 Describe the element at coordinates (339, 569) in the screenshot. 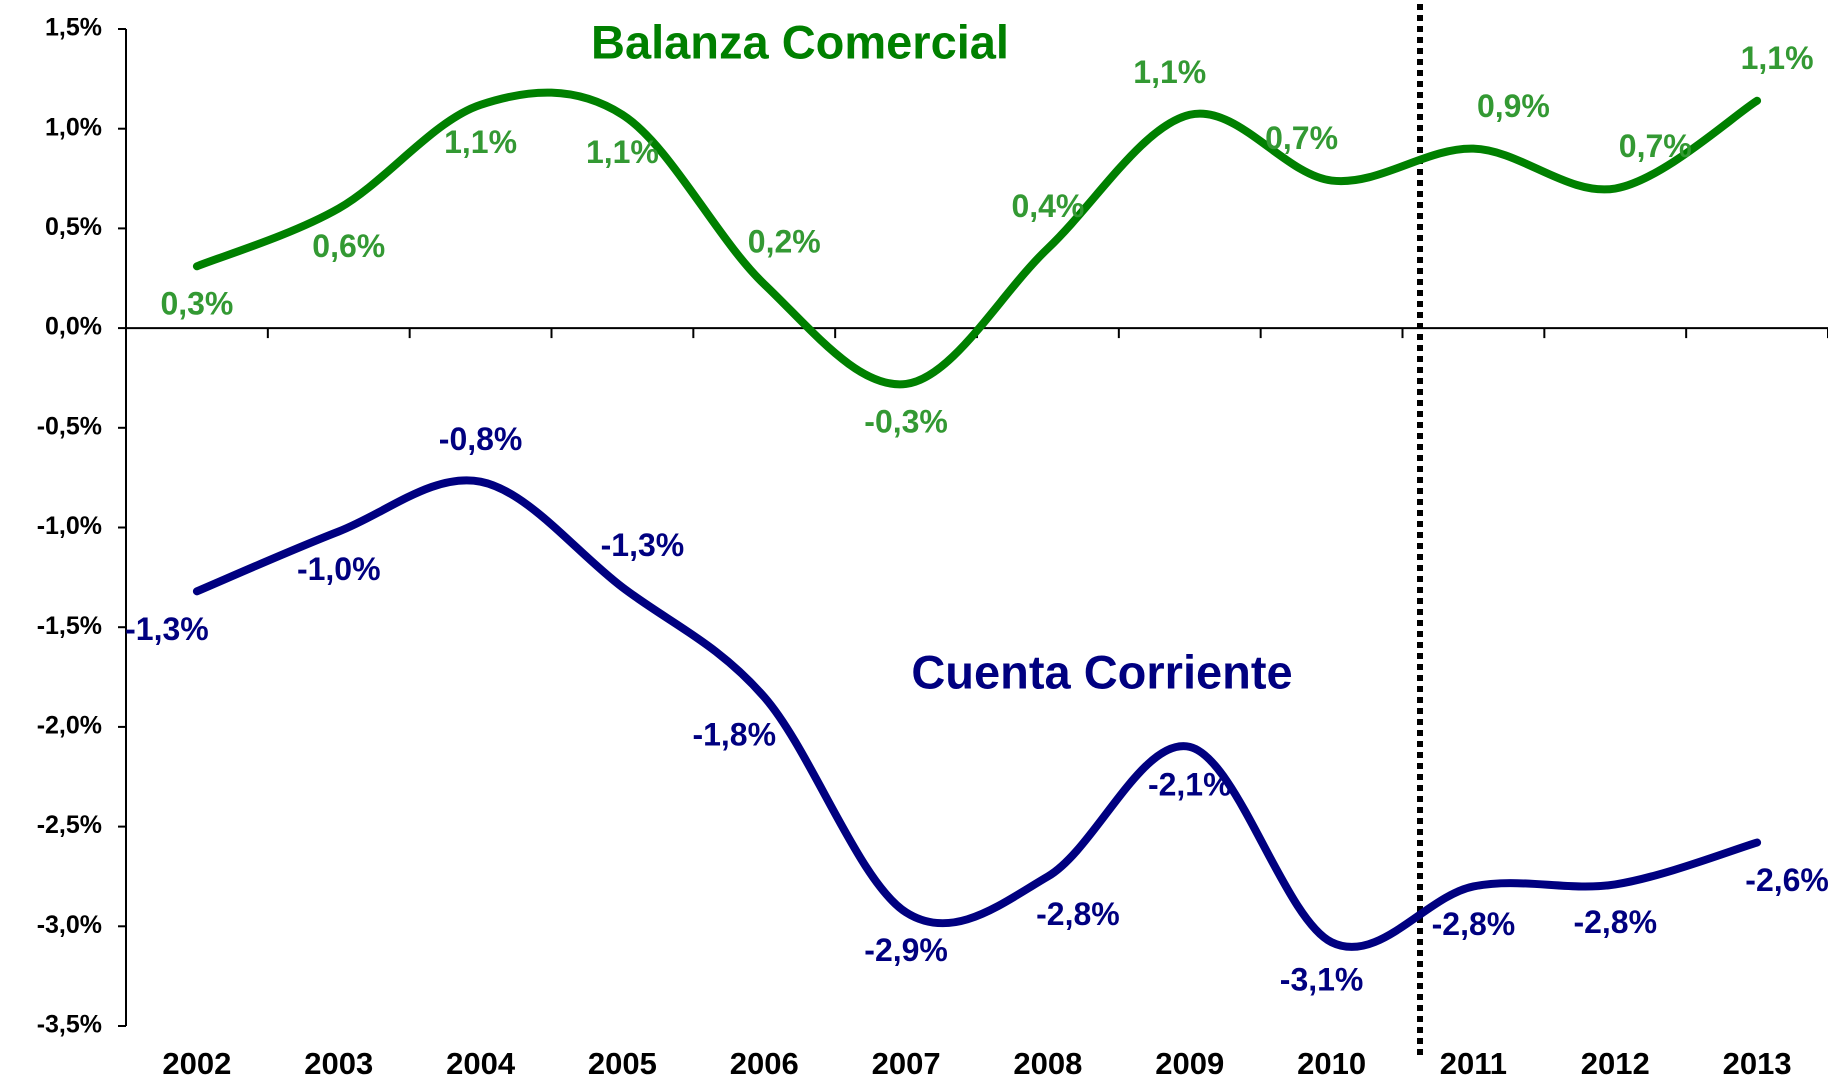

I see `data-label: -1,0%` at that location.